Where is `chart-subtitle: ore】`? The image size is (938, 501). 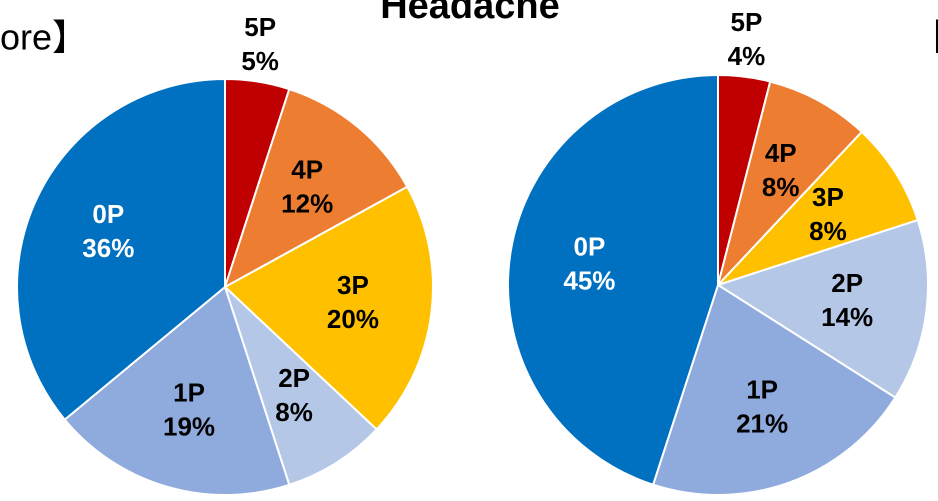
chart-subtitle: ore】 is located at coordinates (44, 37).